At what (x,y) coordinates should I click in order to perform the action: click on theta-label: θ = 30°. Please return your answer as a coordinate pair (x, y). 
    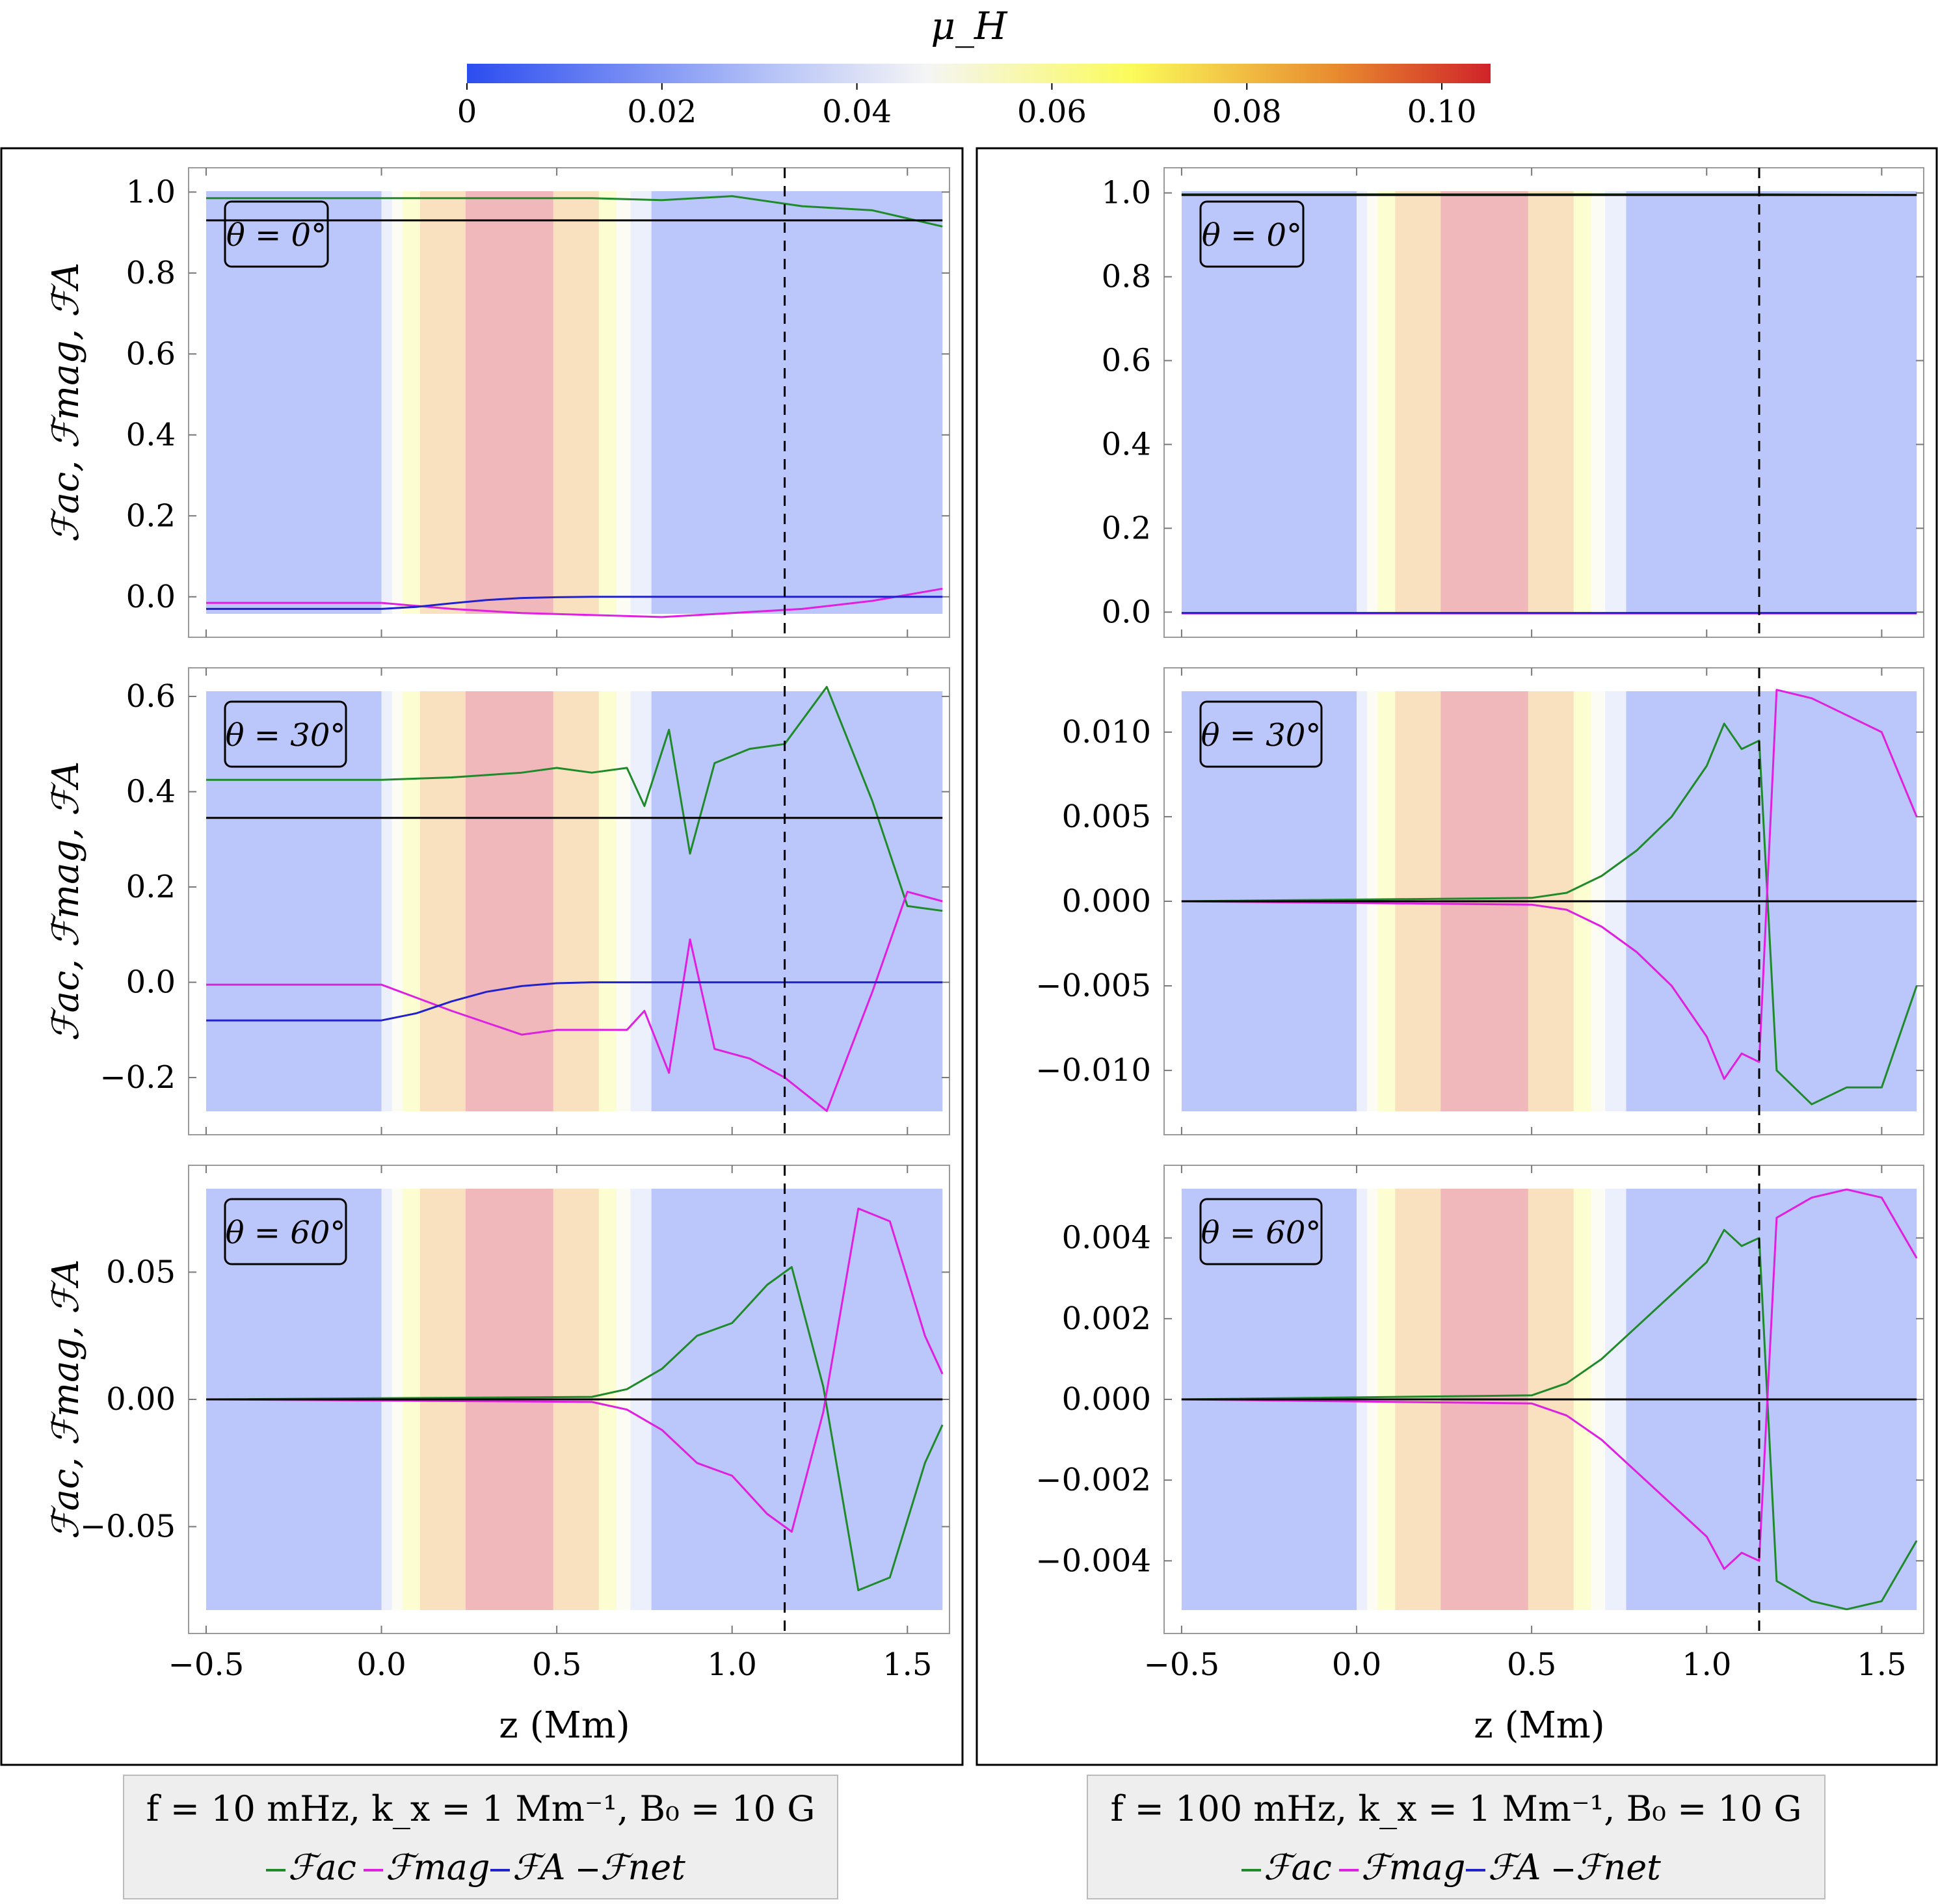
    Looking at the image, I should click on (1261, 735).